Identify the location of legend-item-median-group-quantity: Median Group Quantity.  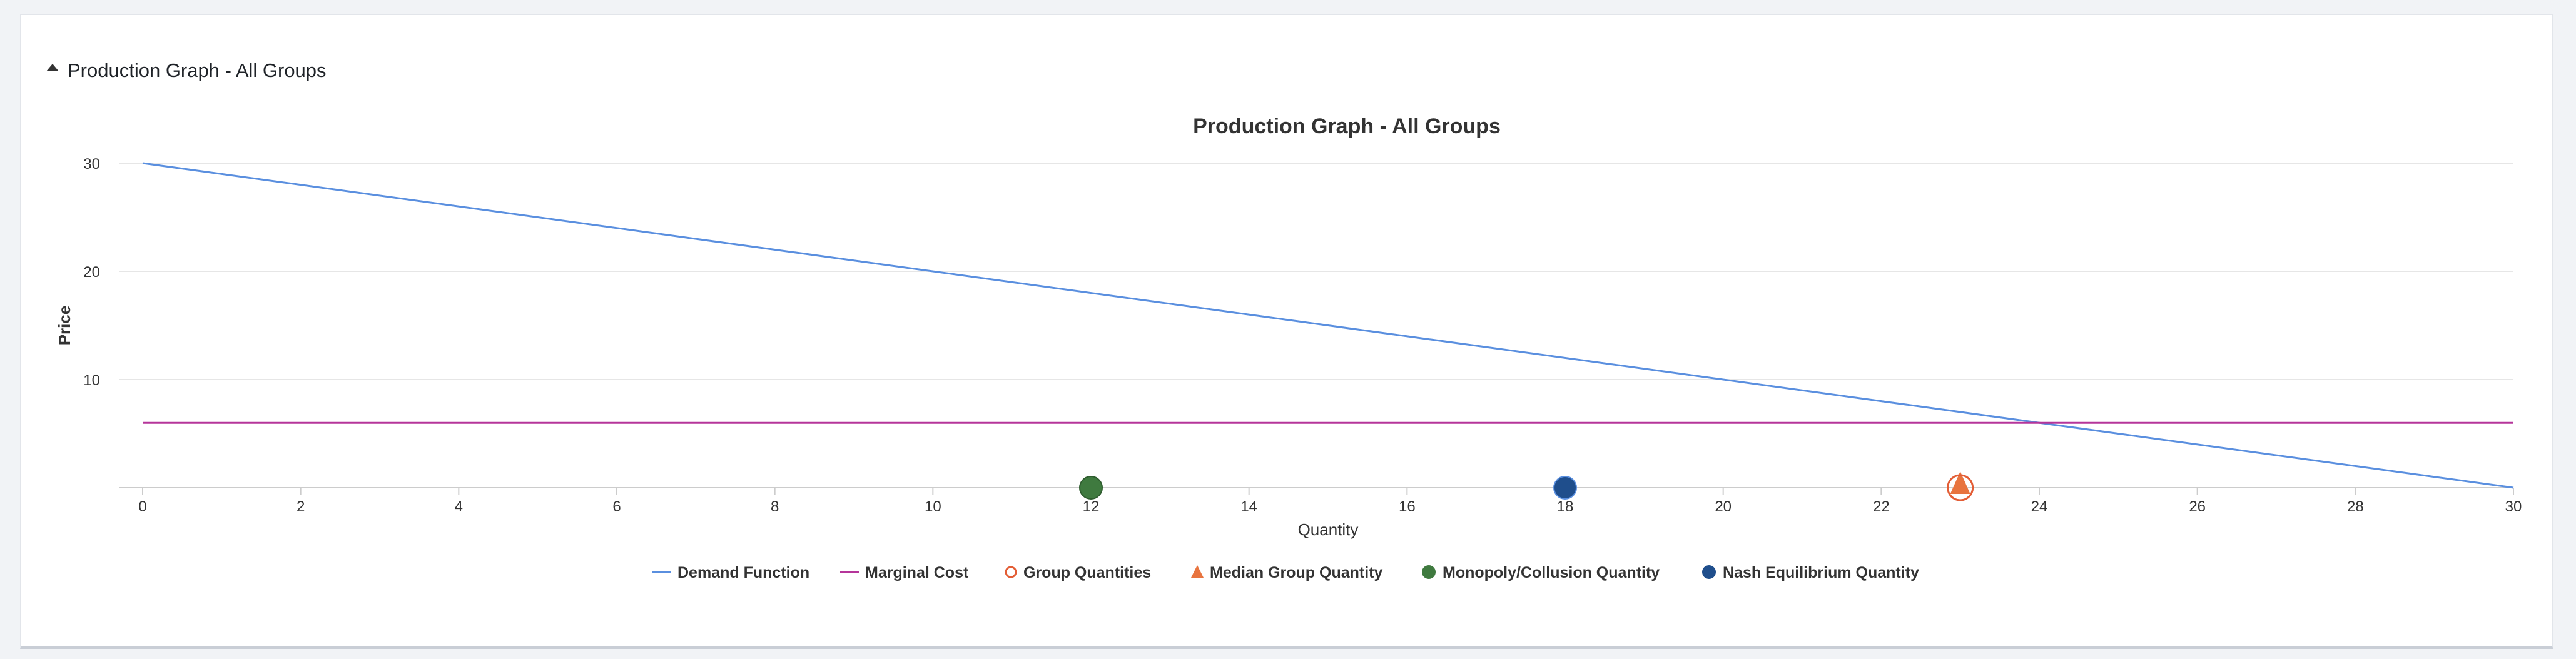
(1286, 572).